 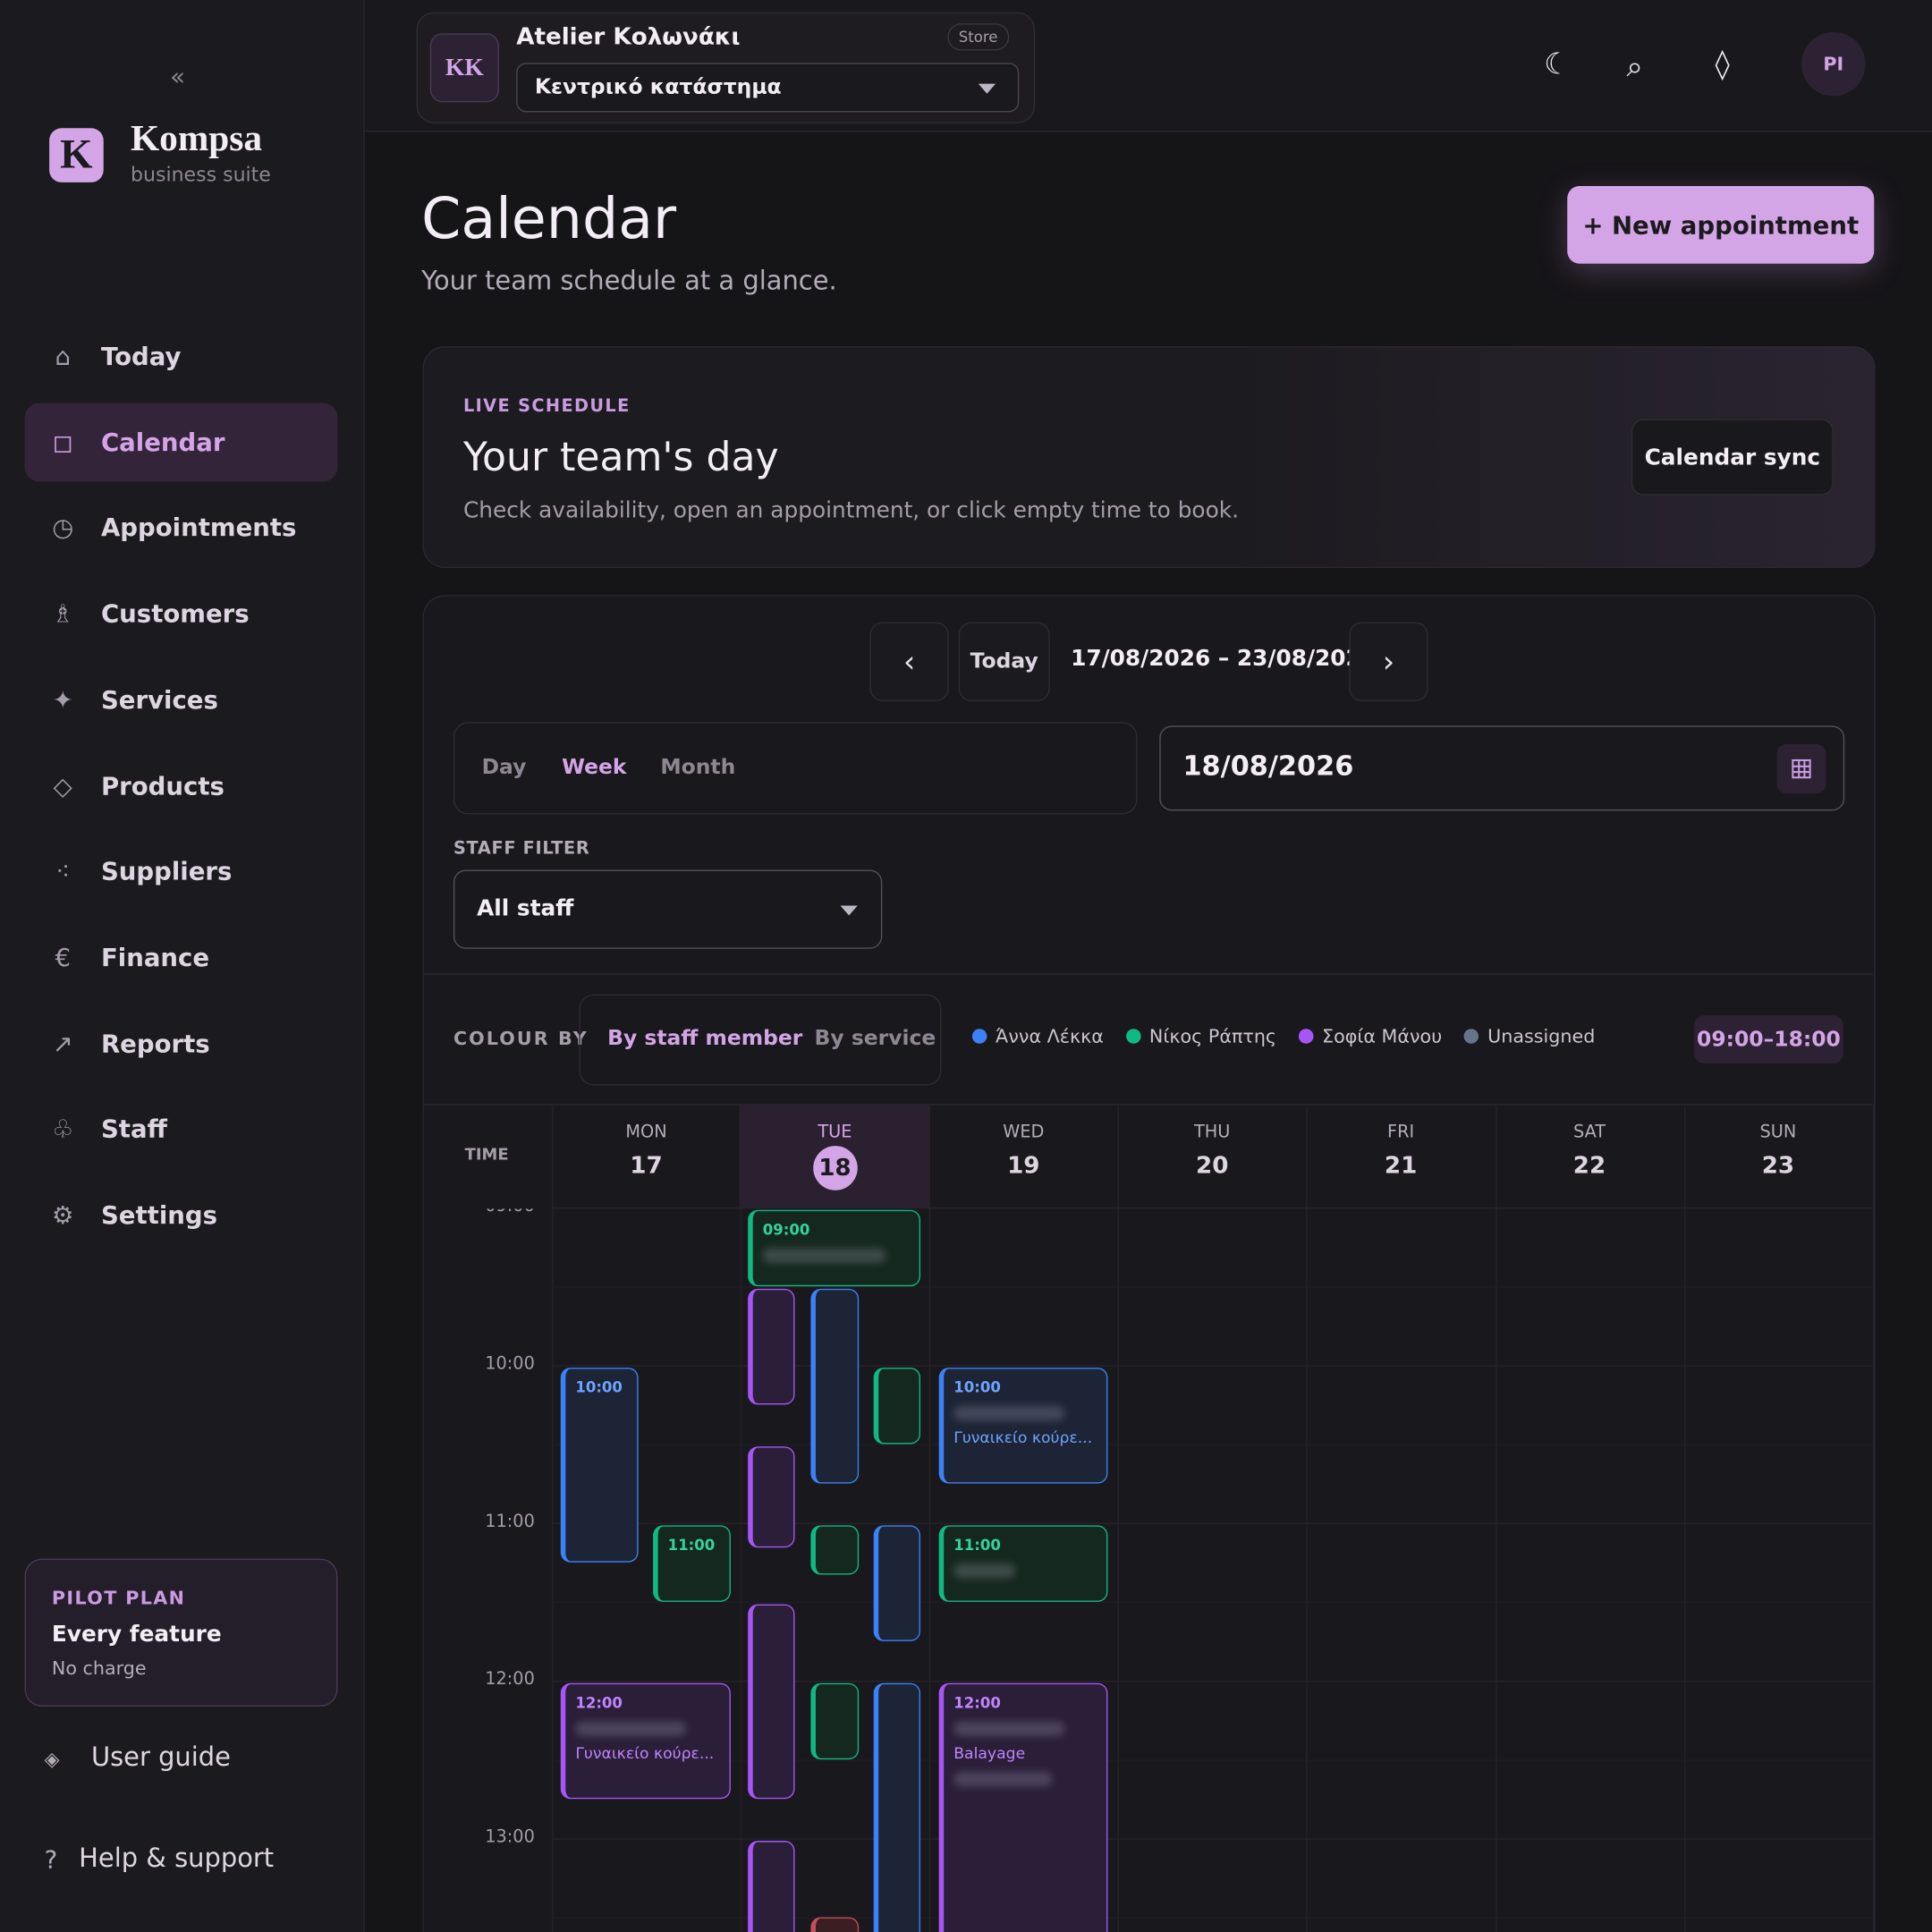 I want to click on nav-item: ◷ Appointments, so click(x=181, y=527).